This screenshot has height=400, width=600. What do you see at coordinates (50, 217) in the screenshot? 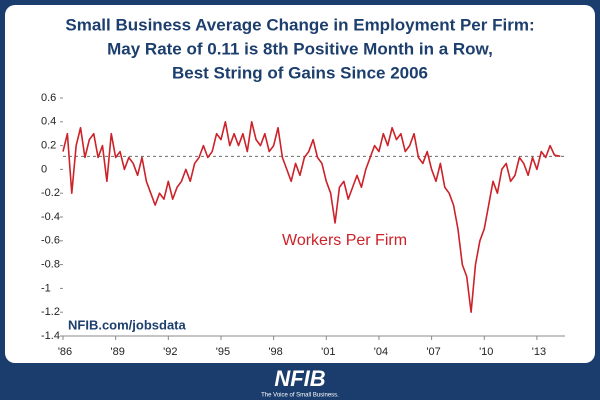
I see `y-tick-label: -0.4` at bounding box center [50, 217].